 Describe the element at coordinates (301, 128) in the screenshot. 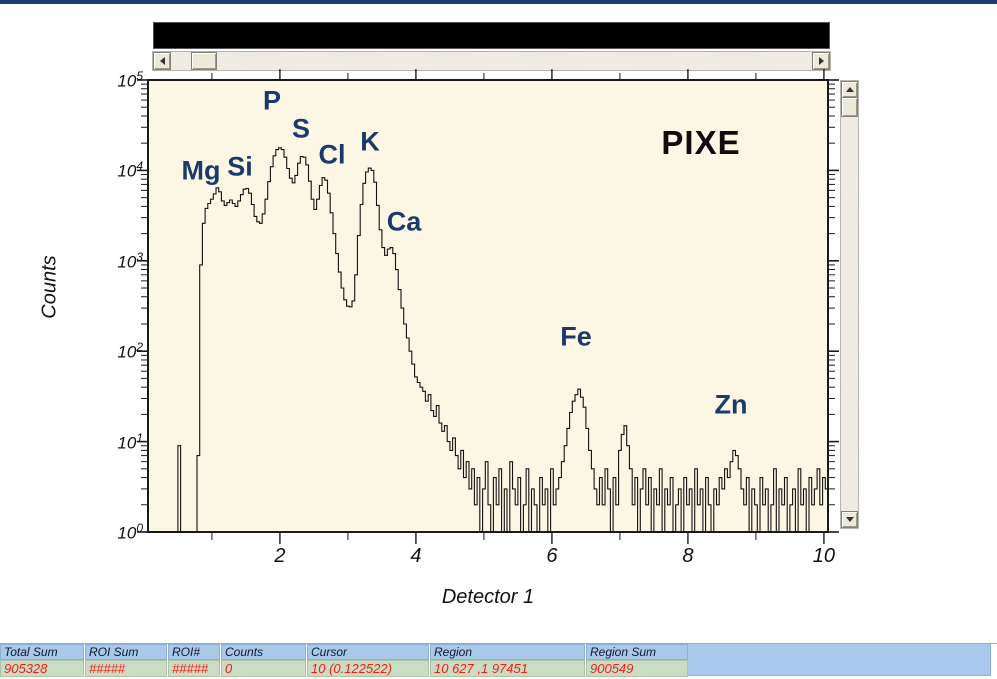

I see `peak-label-s: S` at that location.